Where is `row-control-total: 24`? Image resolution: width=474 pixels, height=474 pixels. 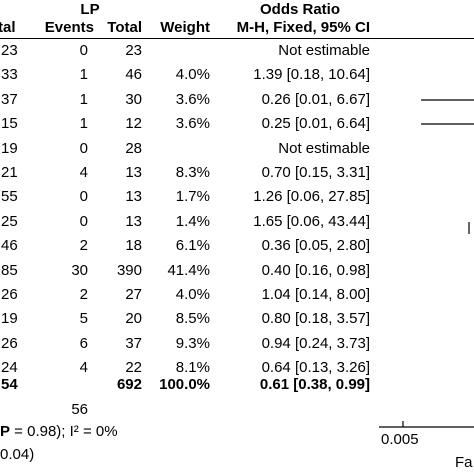 row-control-total: 24 is located at coordinates (9, 367).